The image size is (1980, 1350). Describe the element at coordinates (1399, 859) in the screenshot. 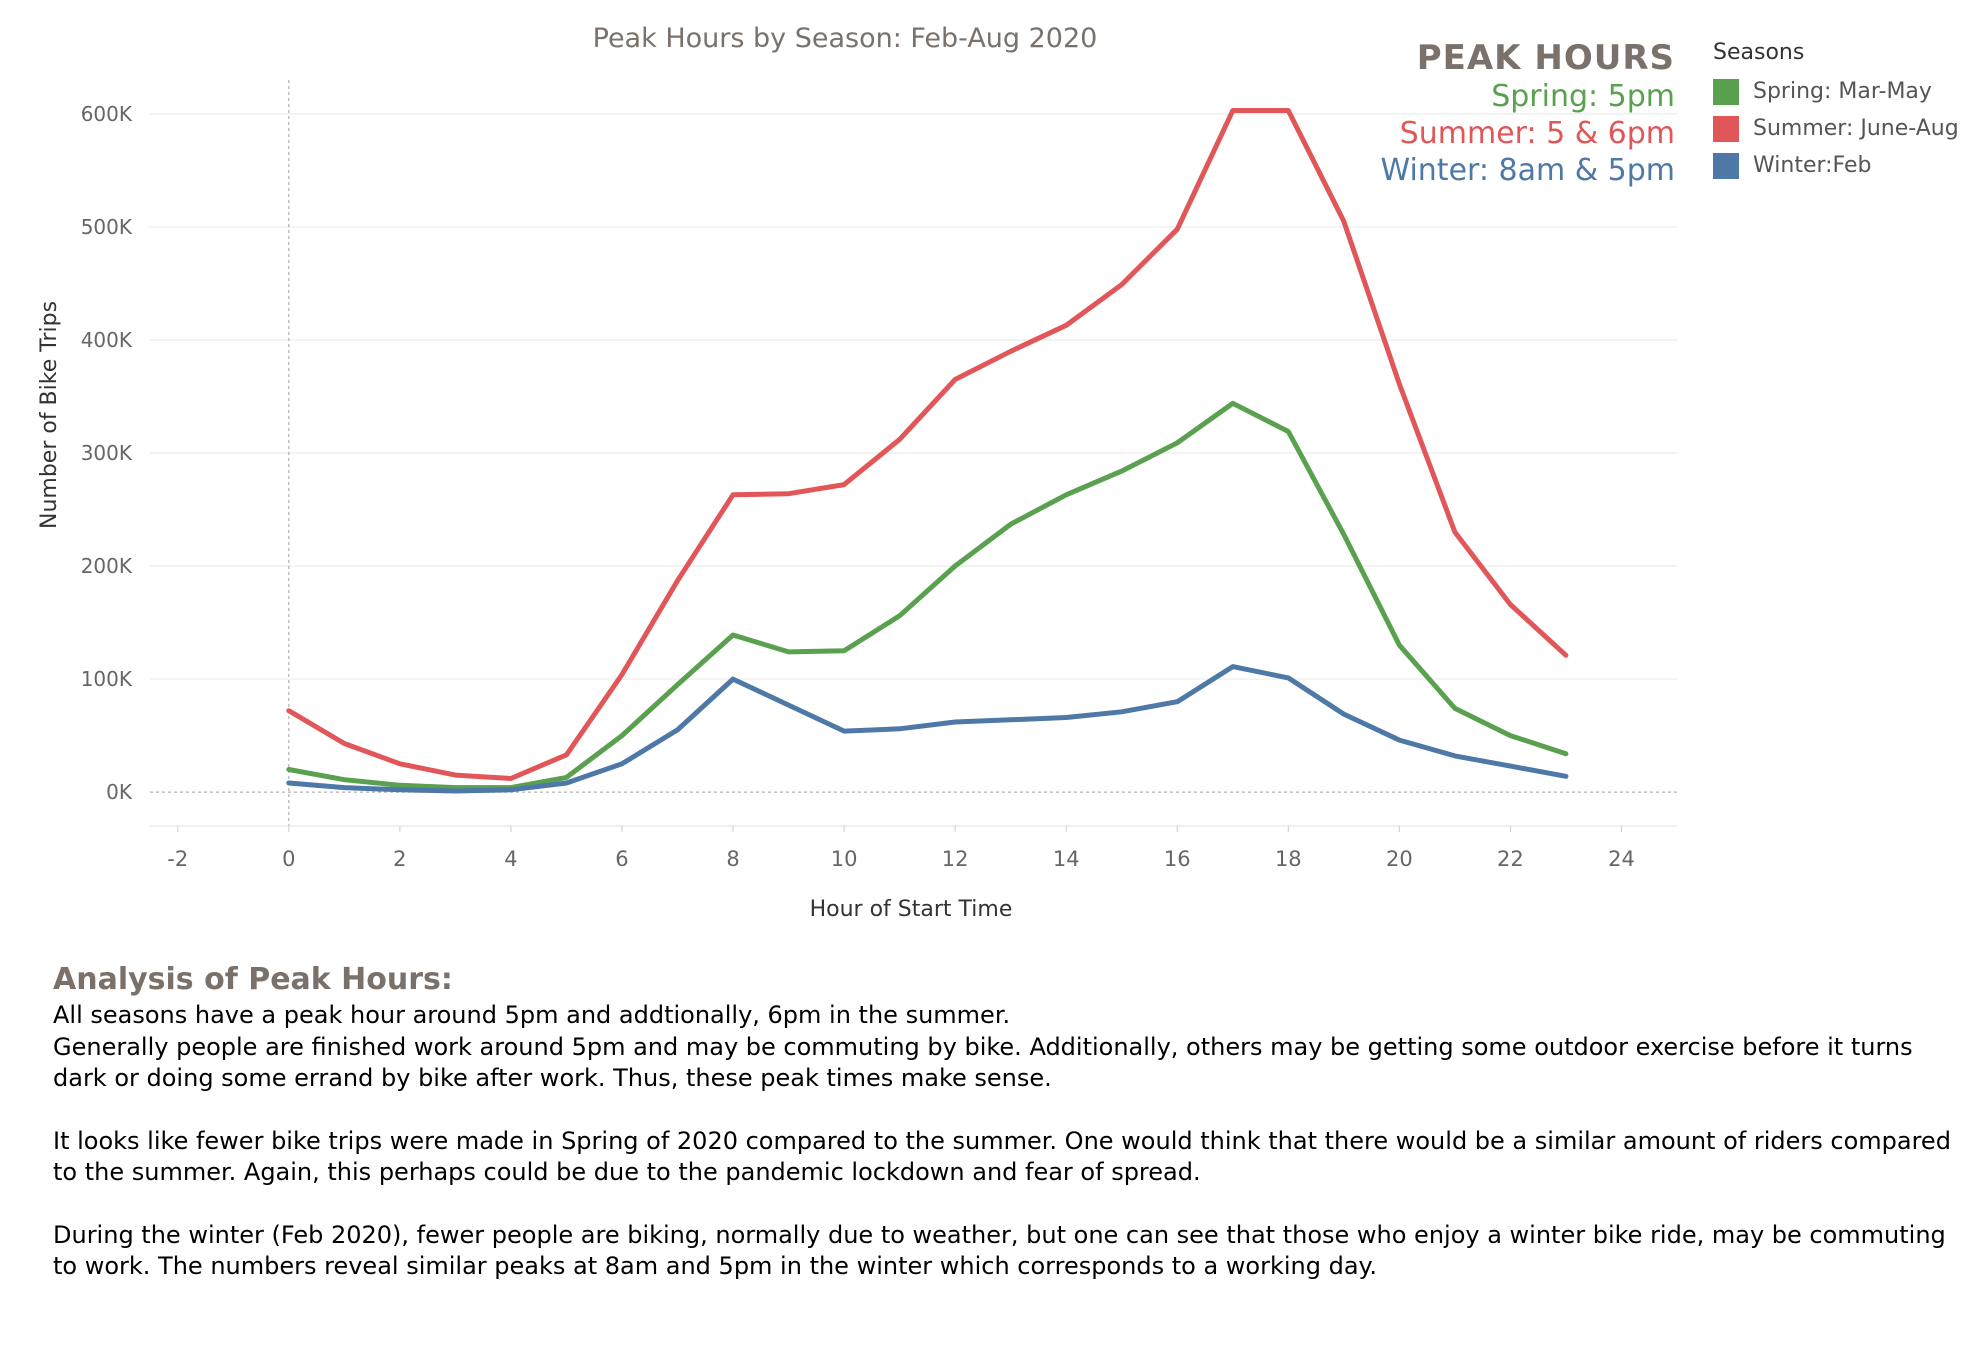

I see `x-tick-label: 20` at that location.